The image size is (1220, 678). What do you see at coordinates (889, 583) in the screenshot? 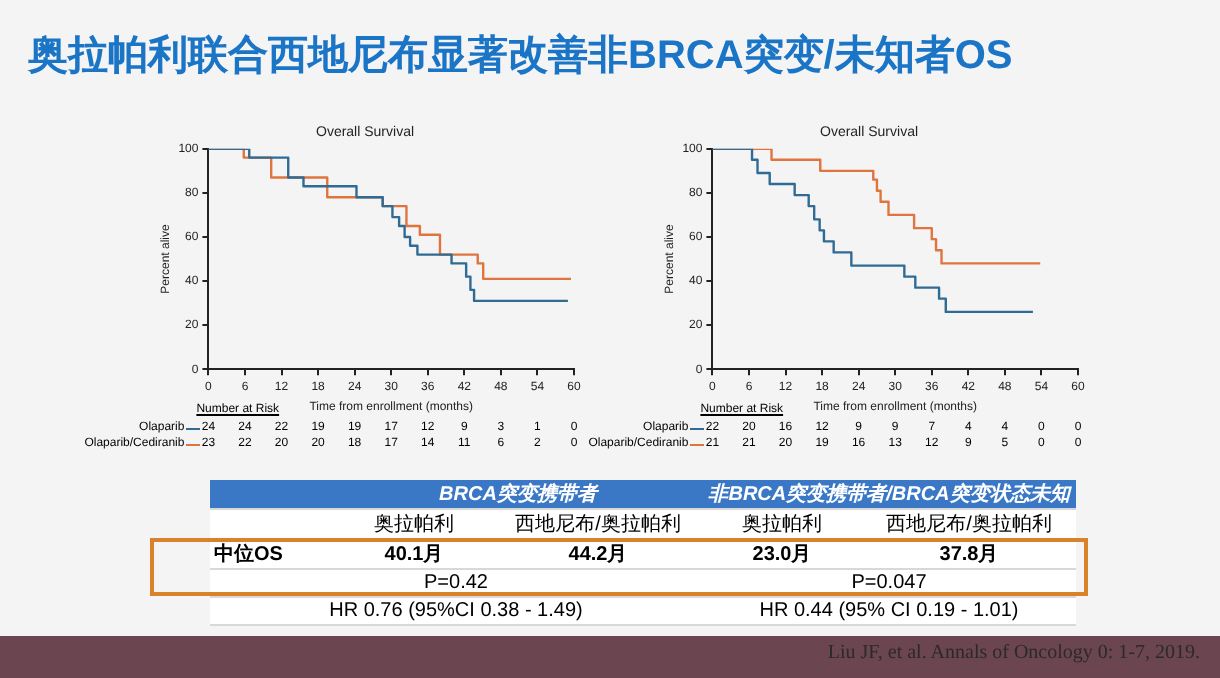
I see `text: P=0.047` at bounding box center [889, 583].